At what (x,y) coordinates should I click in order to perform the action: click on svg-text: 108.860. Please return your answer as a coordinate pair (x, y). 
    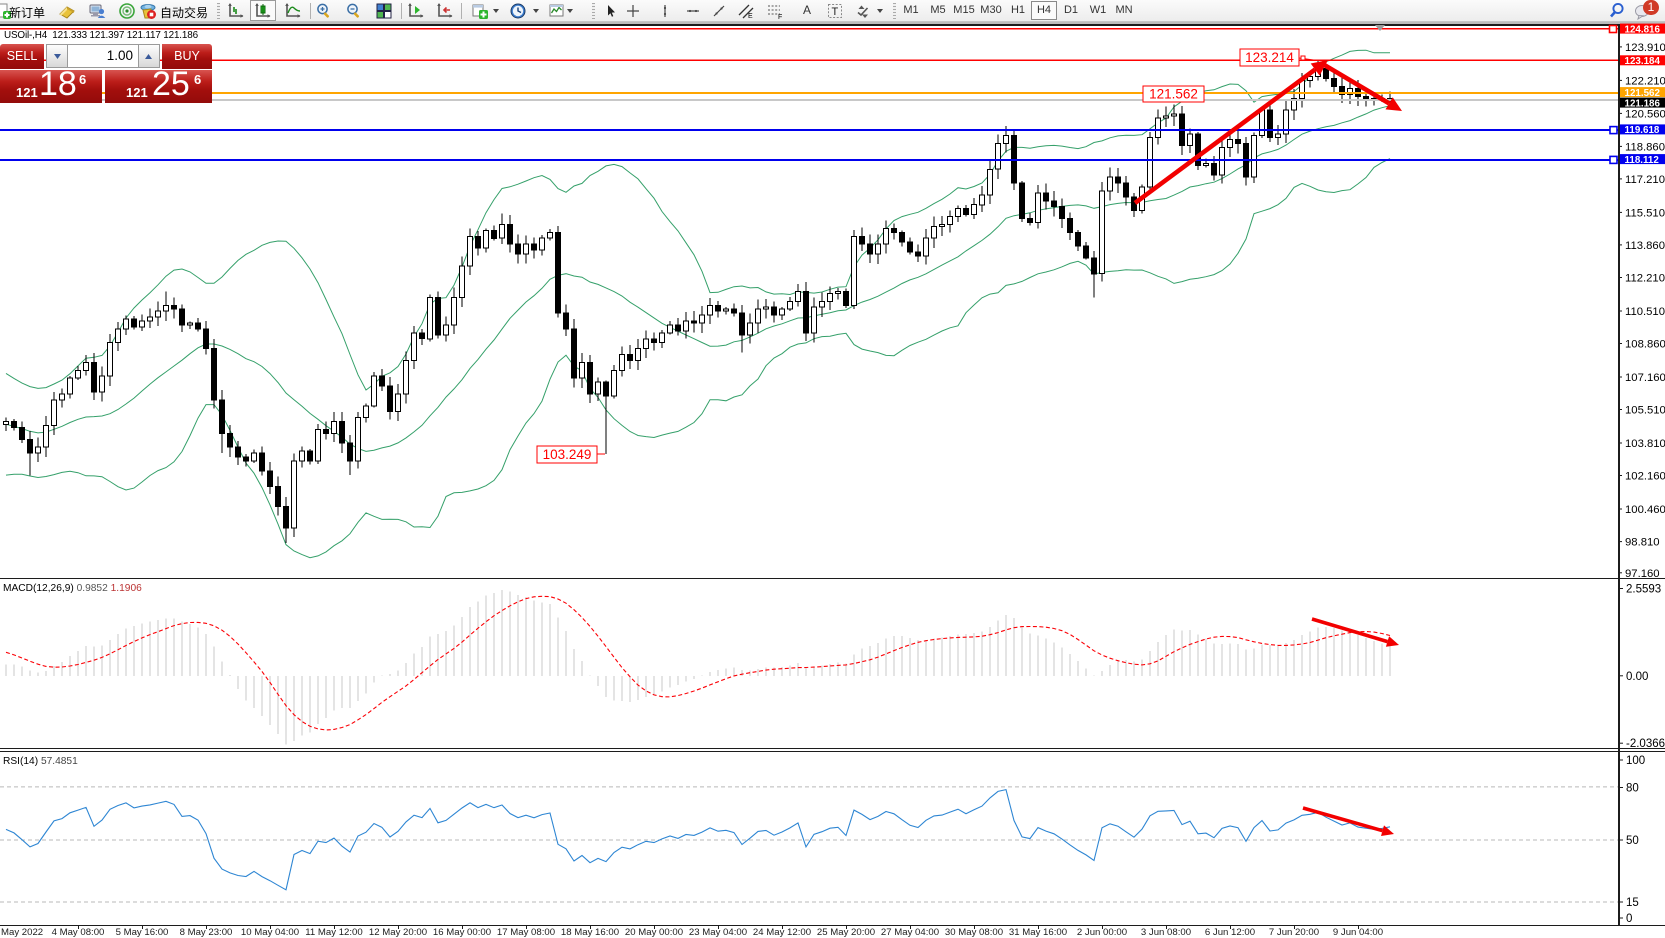
    Looking at the image, I should click on (1645, 345).